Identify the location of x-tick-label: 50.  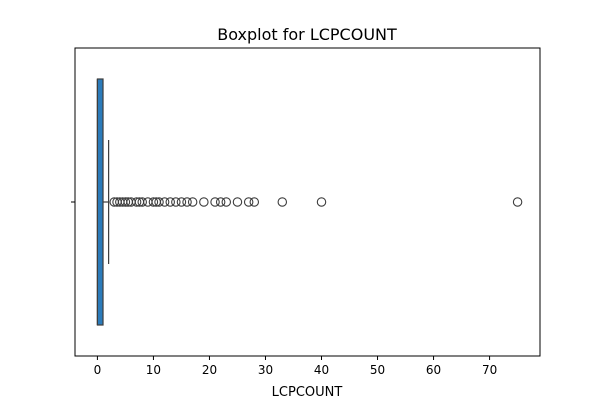
(377, 370).